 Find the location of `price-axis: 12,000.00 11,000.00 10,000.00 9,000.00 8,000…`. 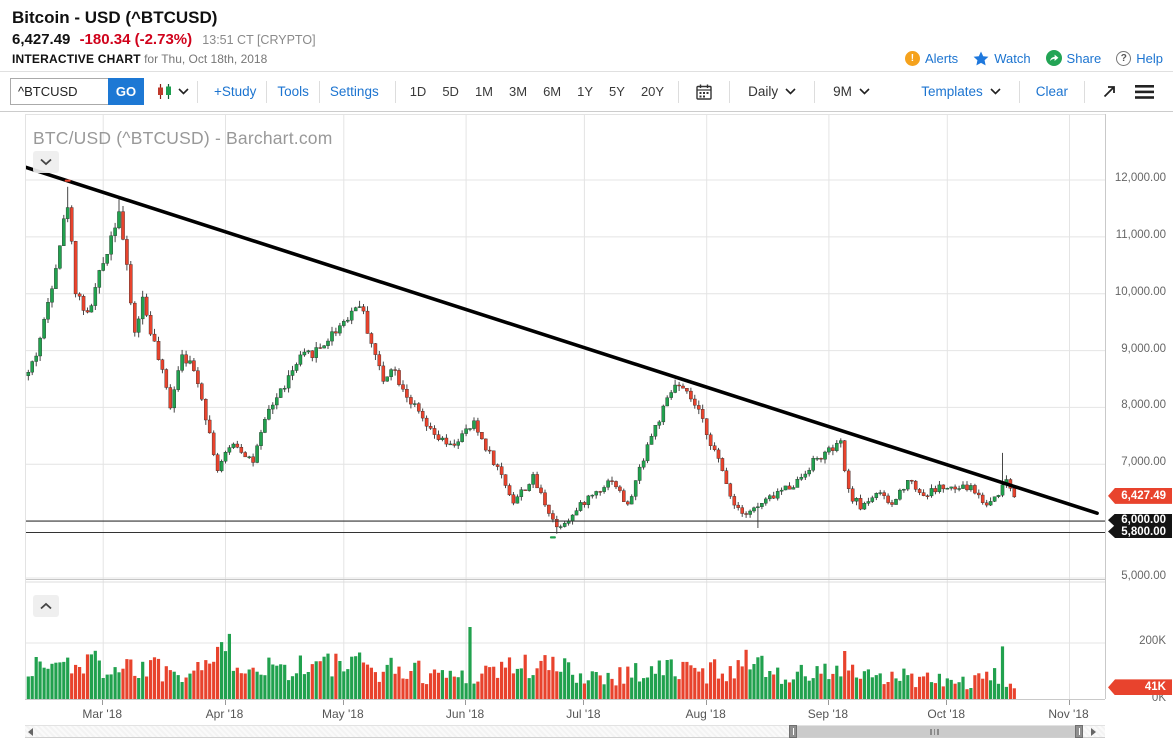

price-axis: 12,000.00 11,000.00 10,000.00 9,000.00 8,000… is located at coordinates (1139, 409).